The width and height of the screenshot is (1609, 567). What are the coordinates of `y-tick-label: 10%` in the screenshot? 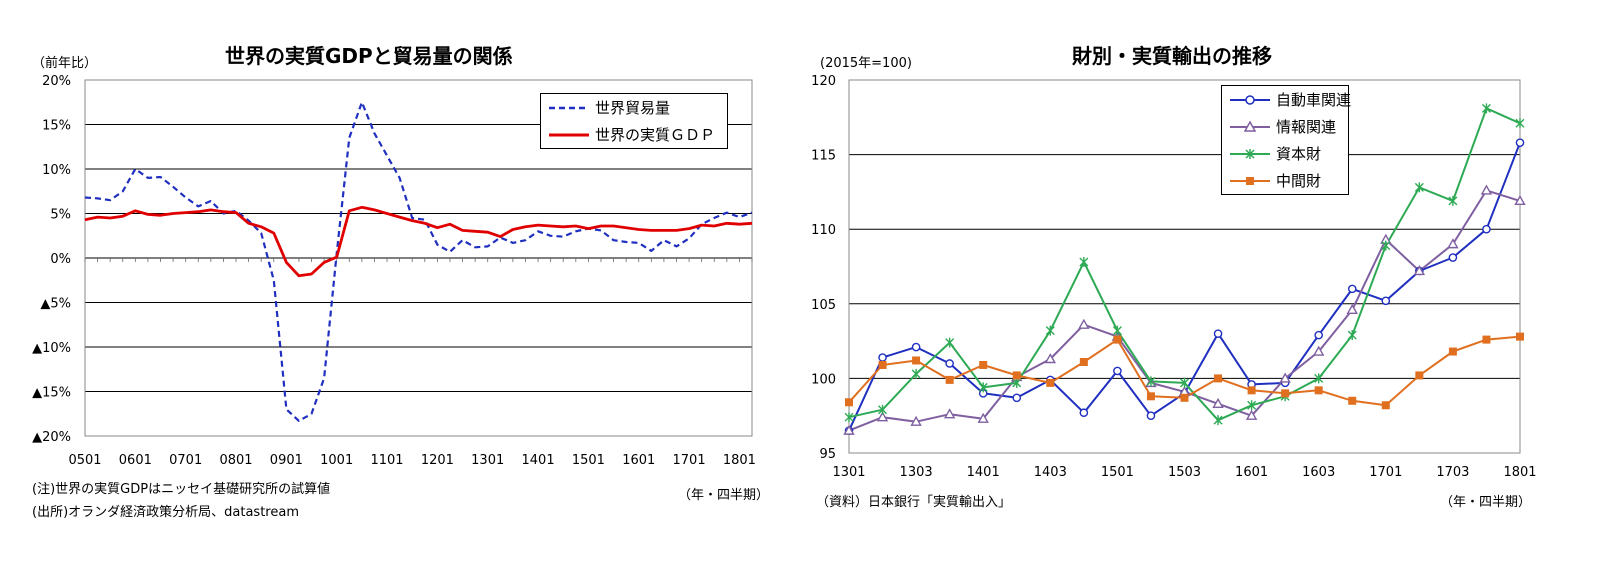 It's located at (56, 170).